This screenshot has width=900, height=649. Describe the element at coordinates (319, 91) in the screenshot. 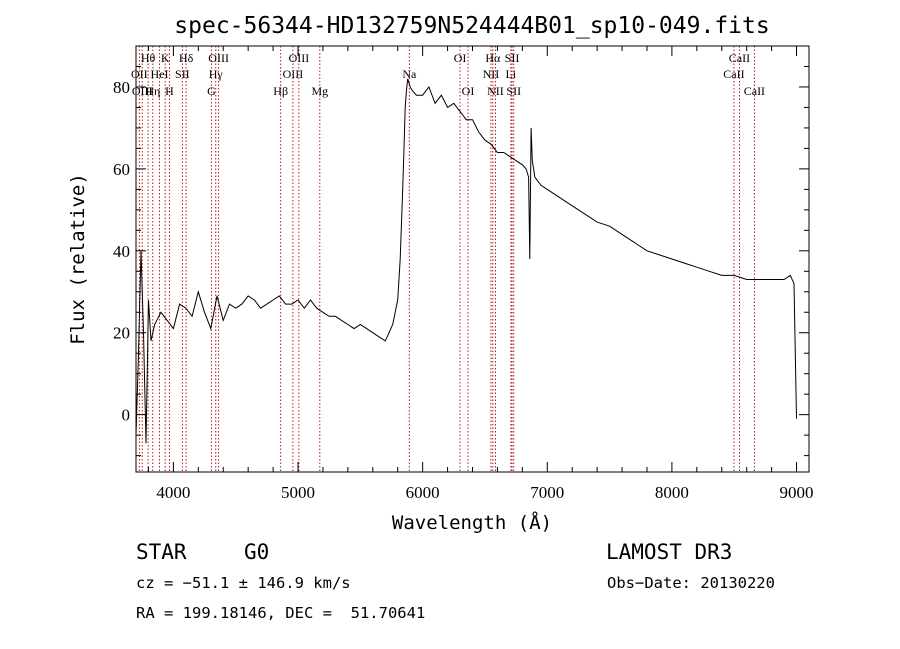

I see `line-label: Mg` at that location.